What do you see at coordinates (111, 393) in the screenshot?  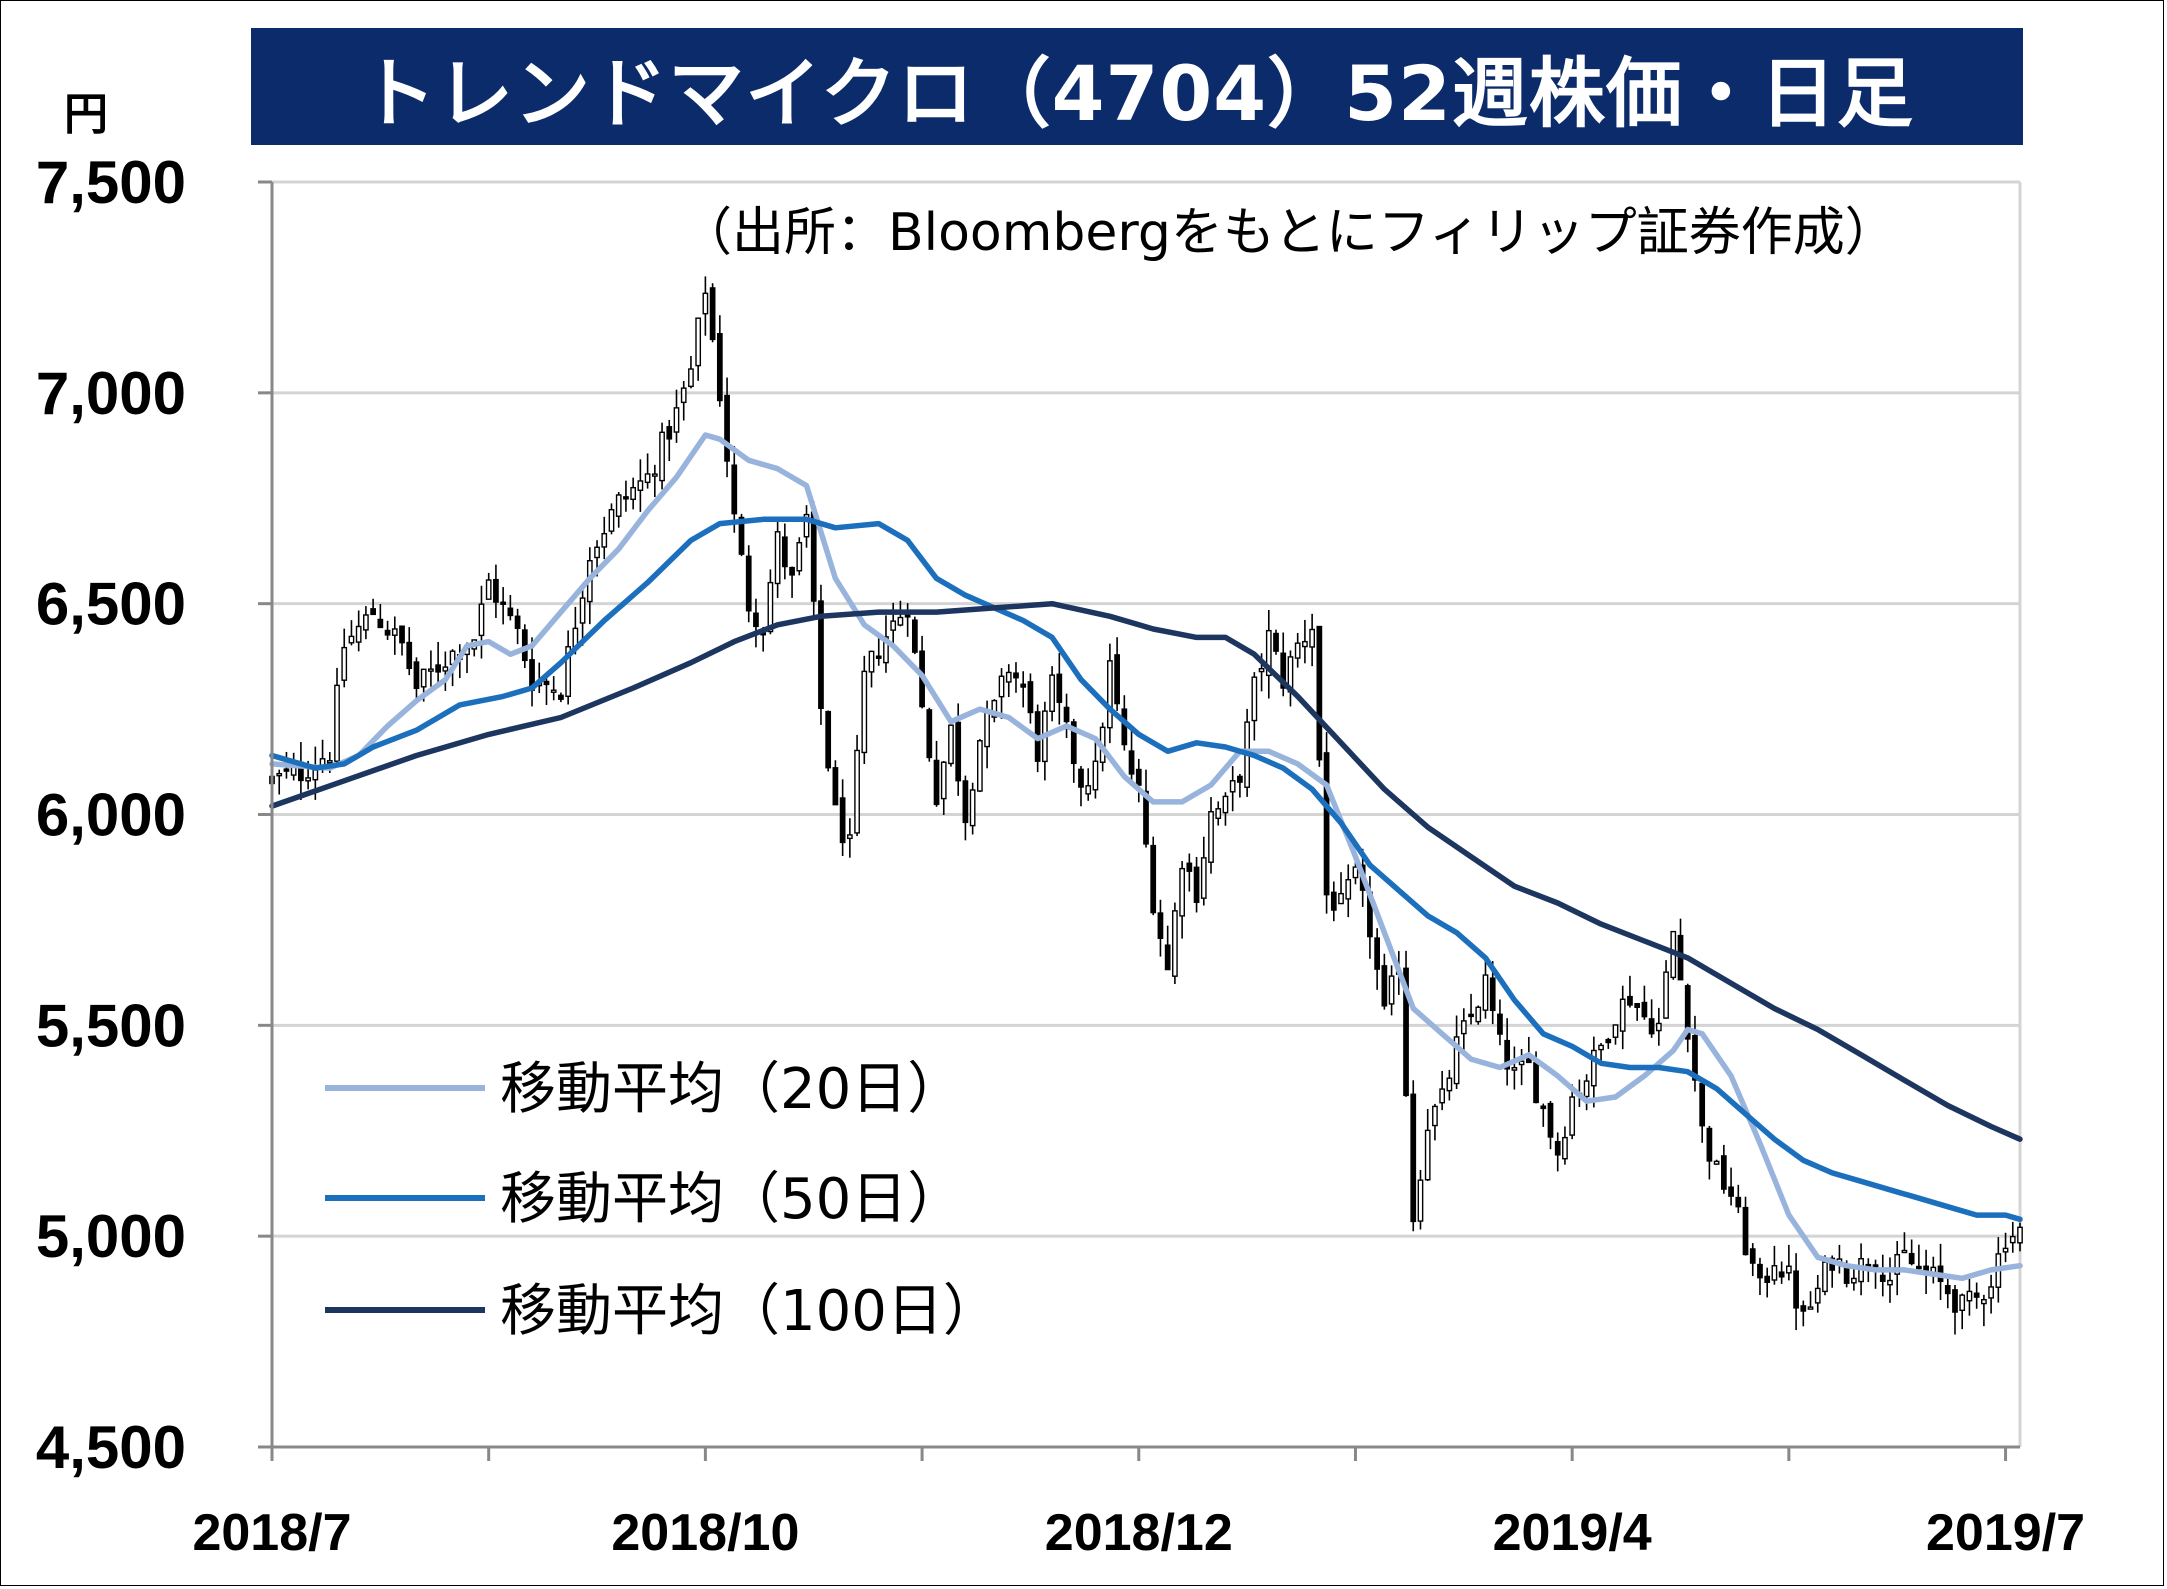 I see `y-tick-label: 7,000` at bounding box center [111, 393].